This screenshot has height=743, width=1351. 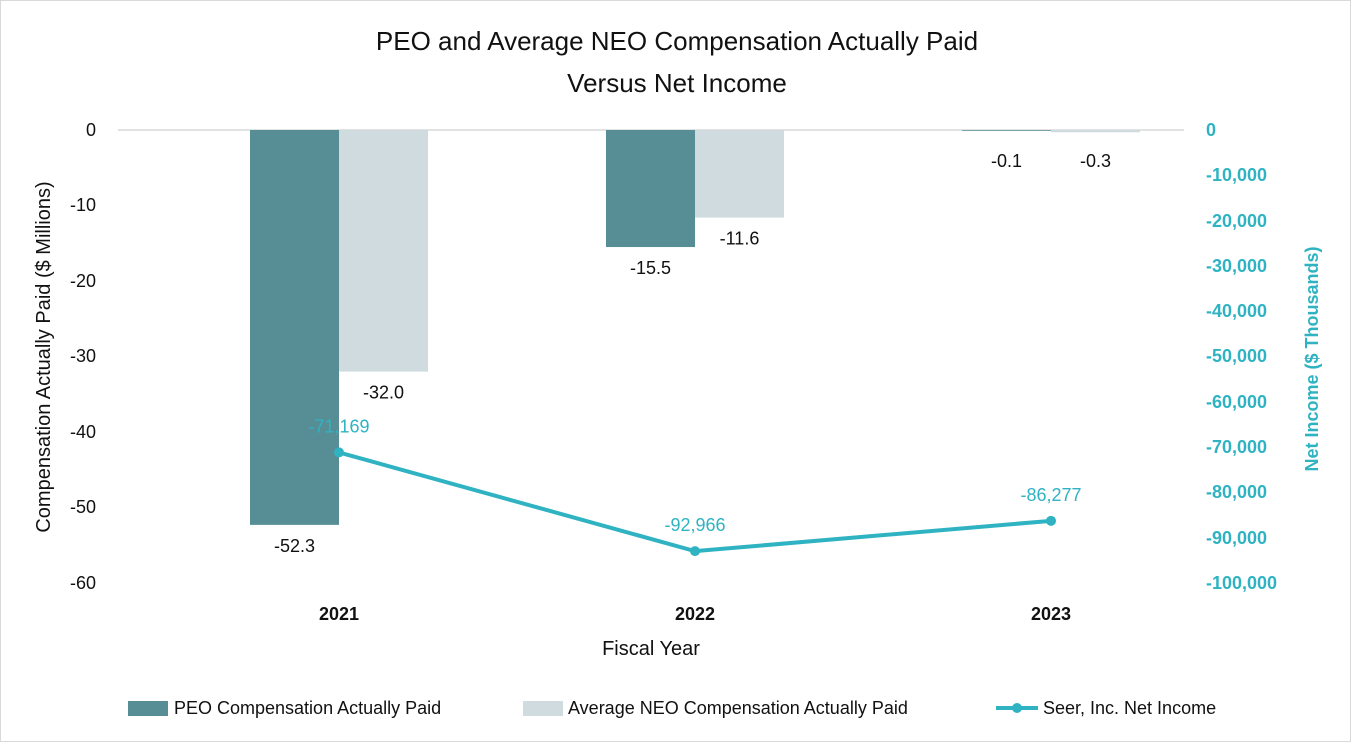 What do you see at coordinates (83, 432) in the screenshot?
I see `y-tick-label: -40` at bounding box center [83, 432].